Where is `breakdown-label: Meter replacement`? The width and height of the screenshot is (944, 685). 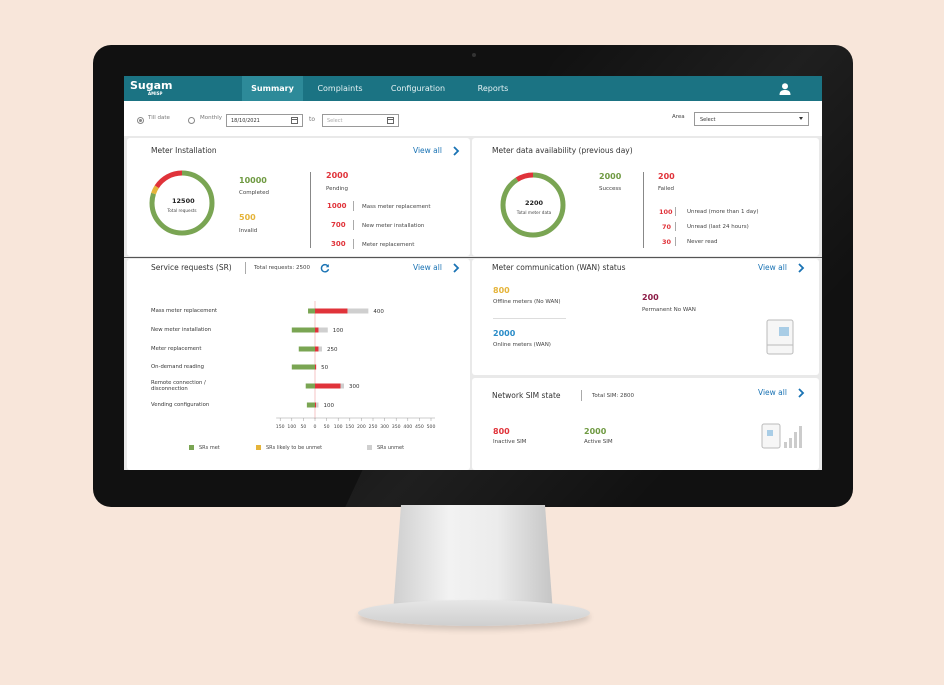 breakdown-label: Meter replacement is located at coordinates (388, 245).